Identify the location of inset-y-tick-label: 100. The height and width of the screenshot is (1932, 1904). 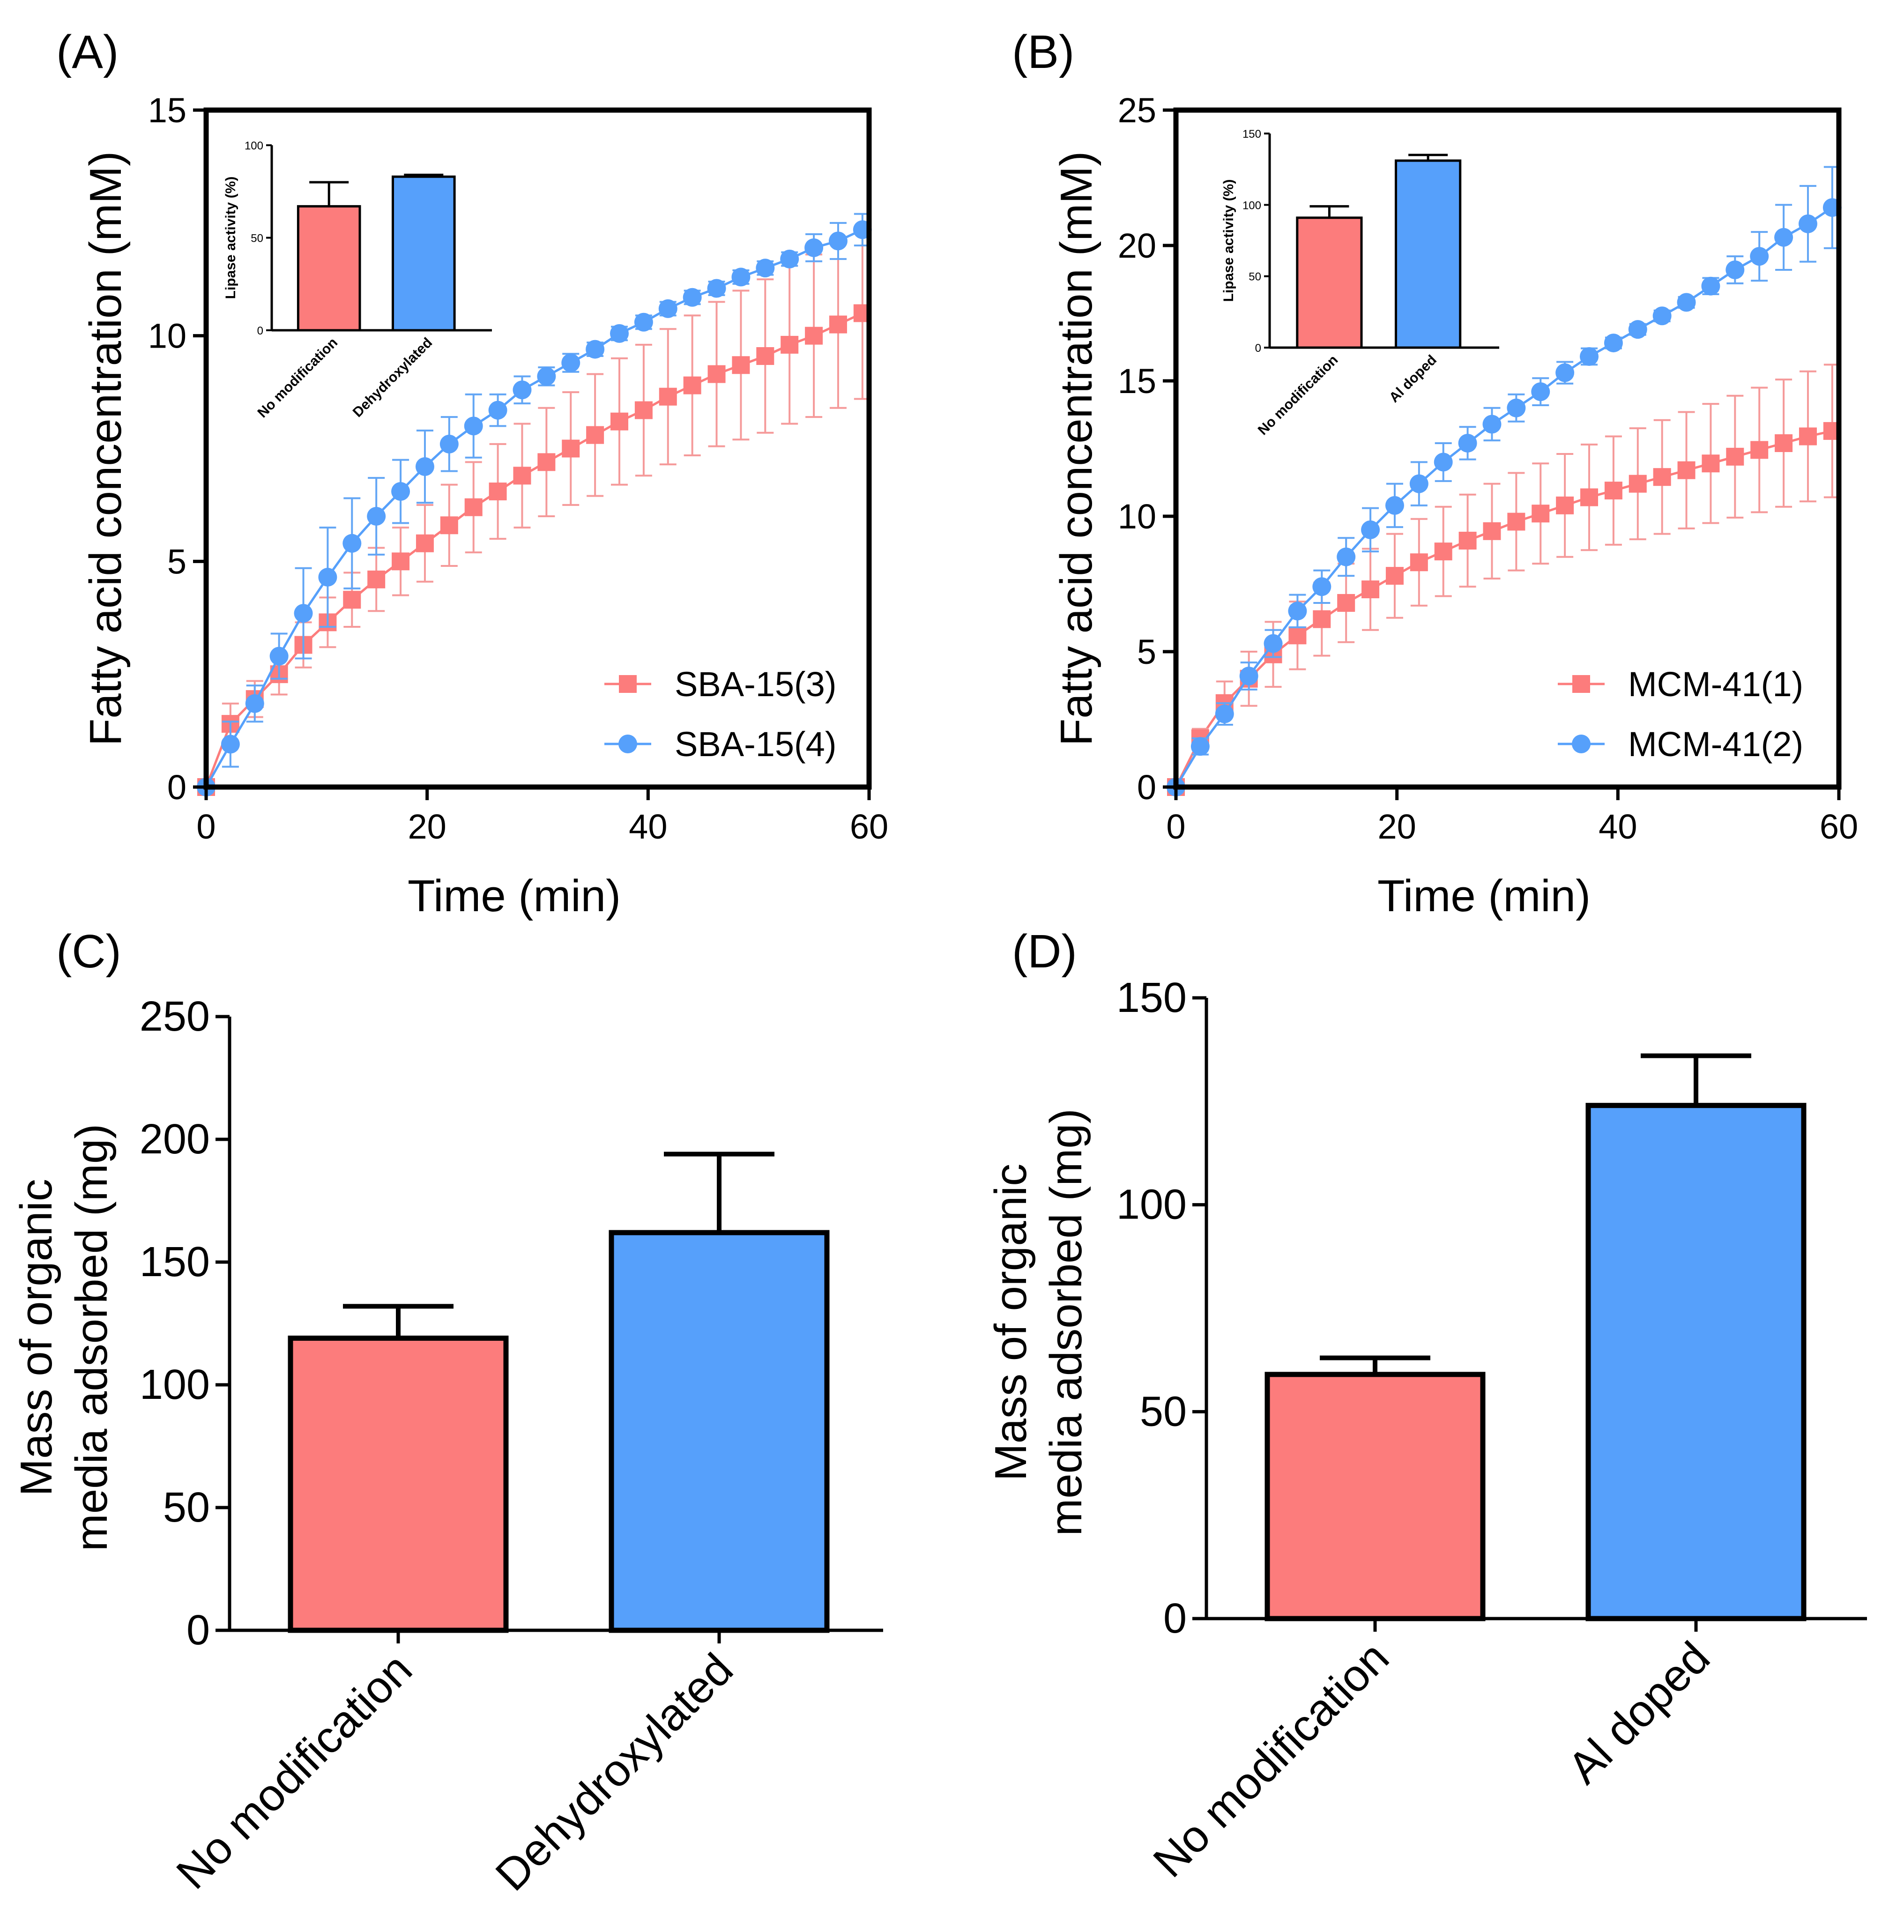
(1251, 206).